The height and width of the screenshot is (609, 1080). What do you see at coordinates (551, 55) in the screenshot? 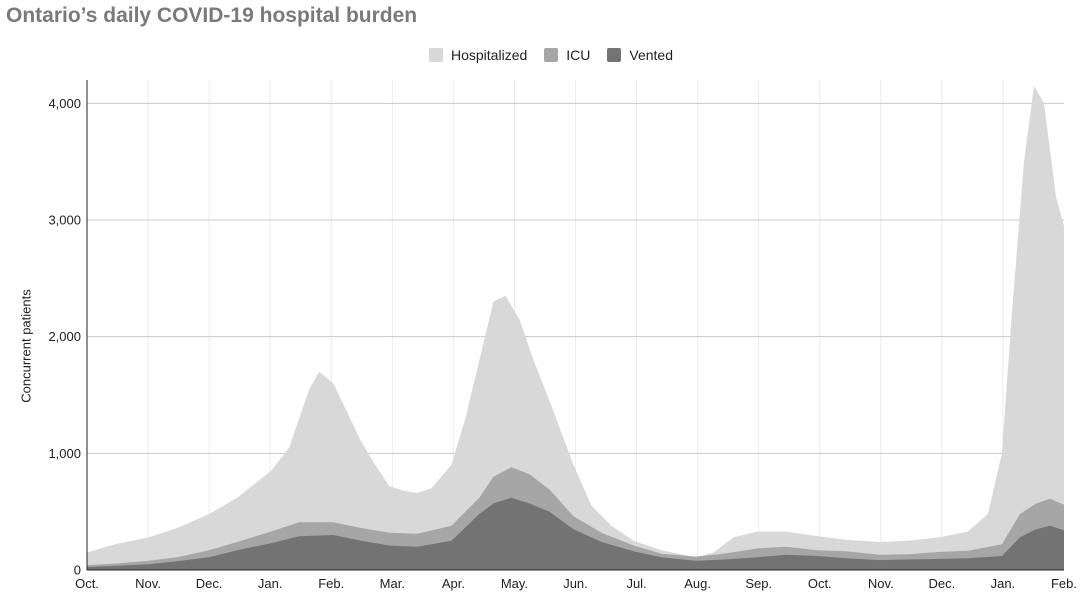
I see `legend-swatch-icu` at bounding box center [551, 55].